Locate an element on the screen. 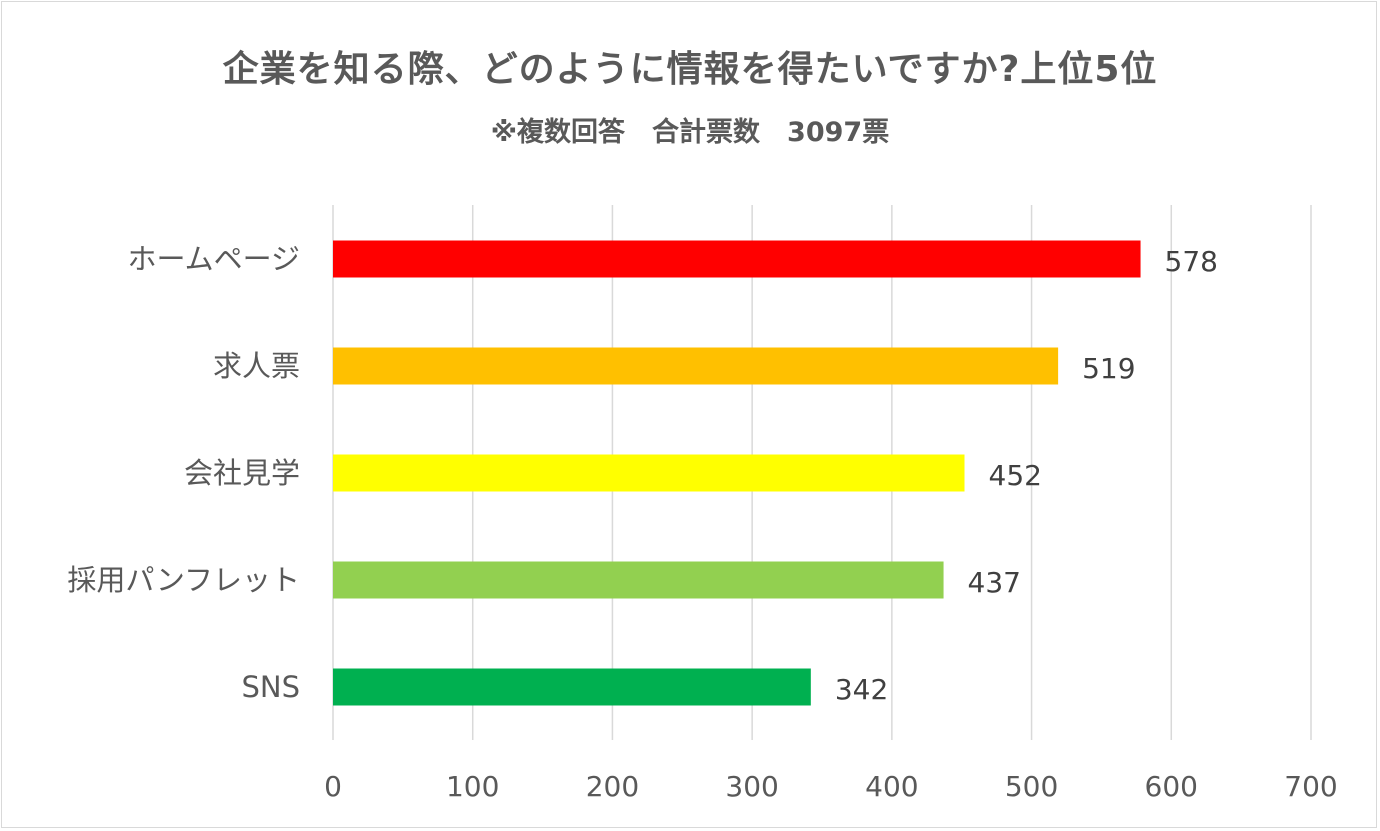  chart-title: 企業を知る際、どのように情報を得たいですか?上位5位 is located at coordinates (690, 69).